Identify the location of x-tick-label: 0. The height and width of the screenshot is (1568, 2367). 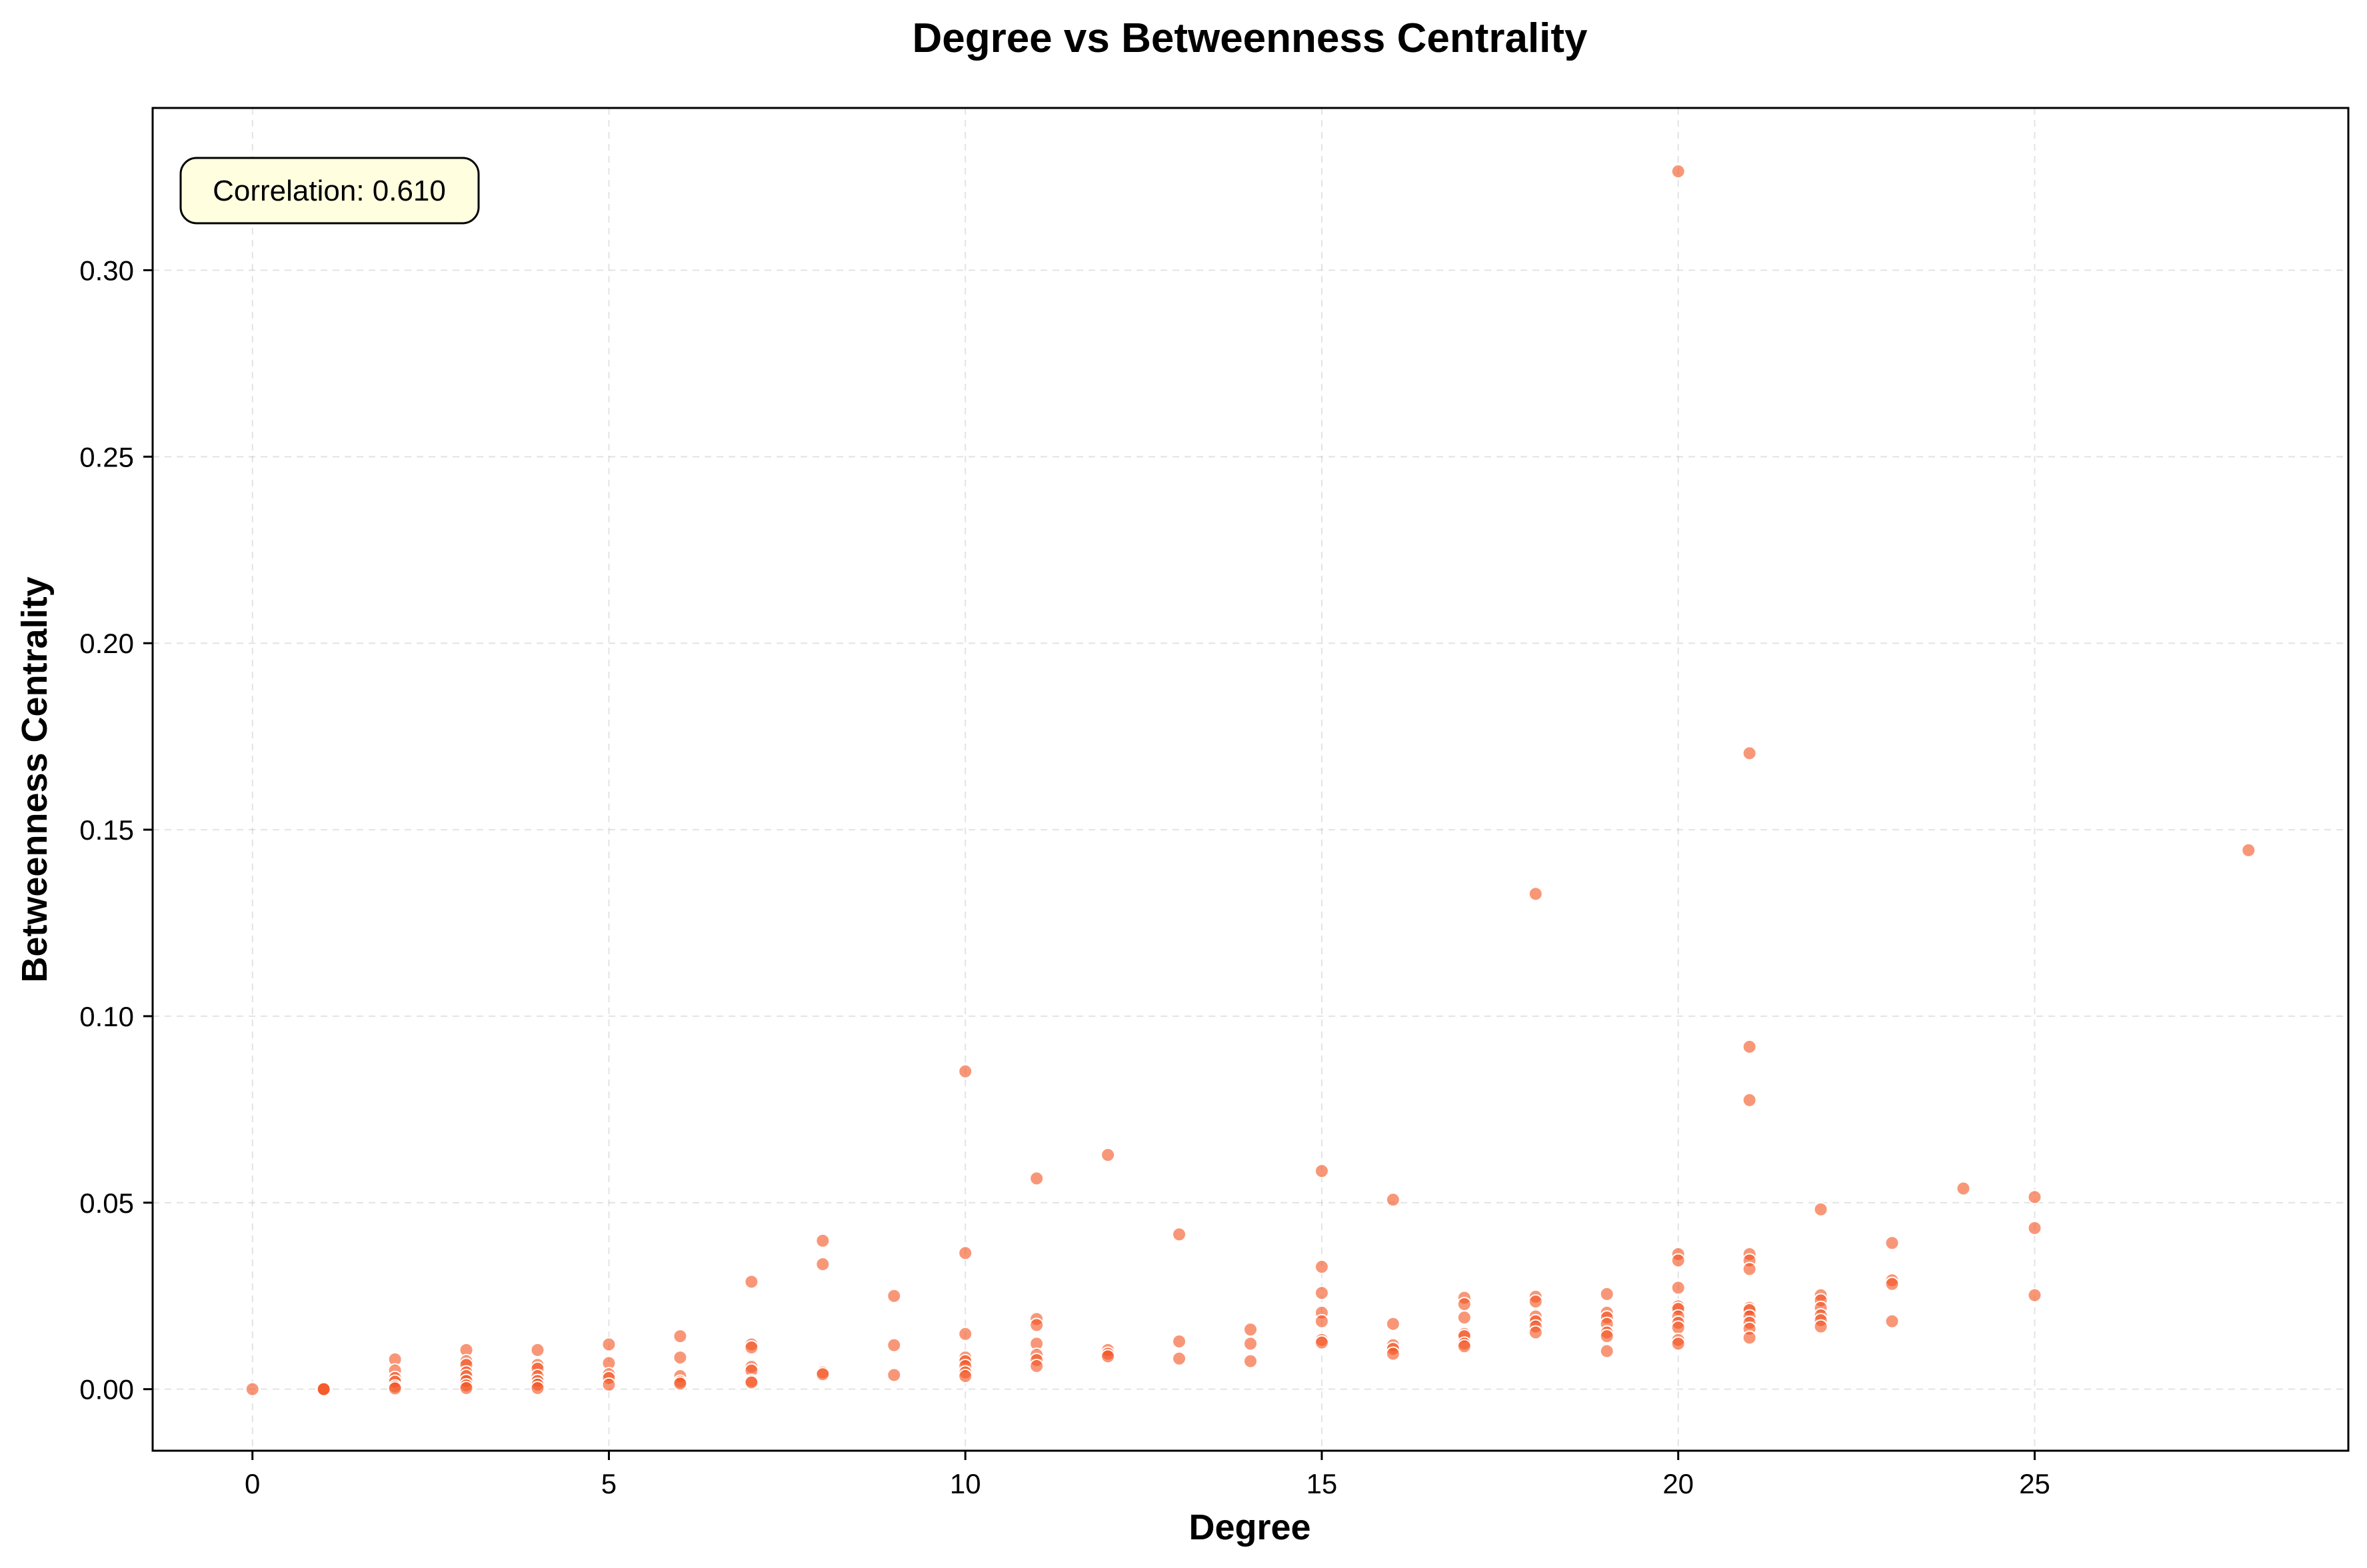
(253, 1483).